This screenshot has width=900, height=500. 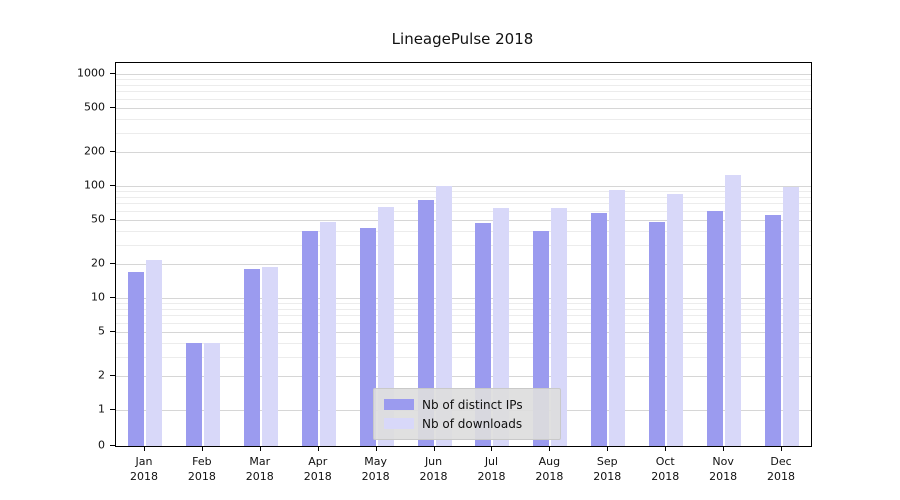 What do you see at coordinates (211, 394) in the screenshot?
I see `bar-downloads-feb` at bounding box center [211, 394].